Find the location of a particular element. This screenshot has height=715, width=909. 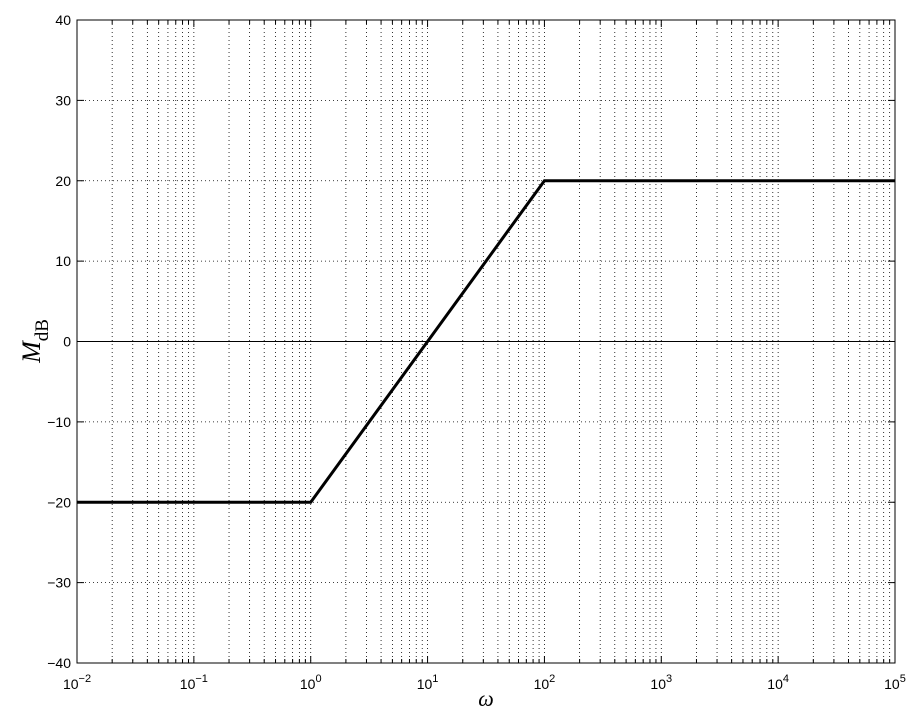

y-axis-label-subscript: dB is located at coordinates (42, 330).